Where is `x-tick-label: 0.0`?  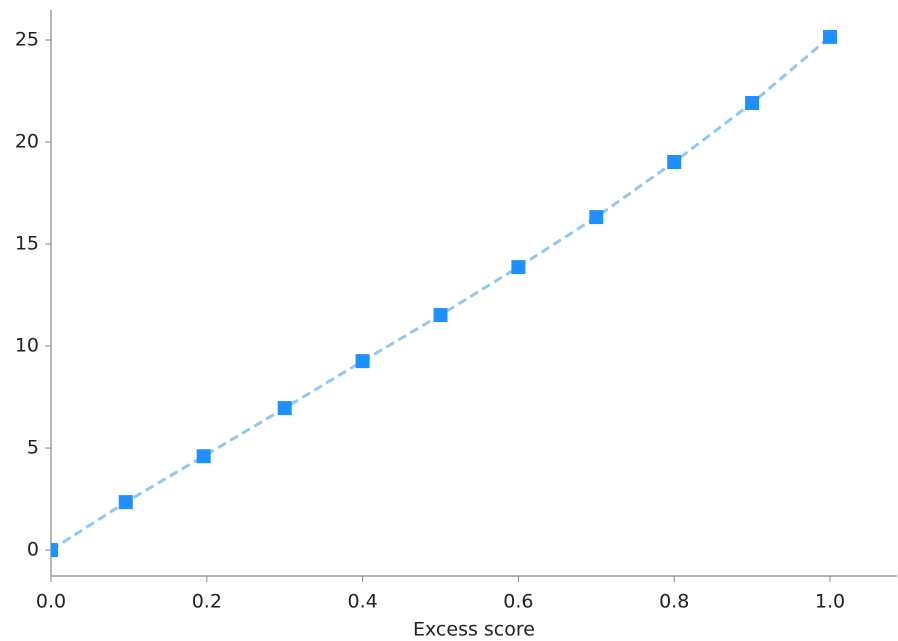
x-tick-label: 0.0 is located at coordinates (51, 602).